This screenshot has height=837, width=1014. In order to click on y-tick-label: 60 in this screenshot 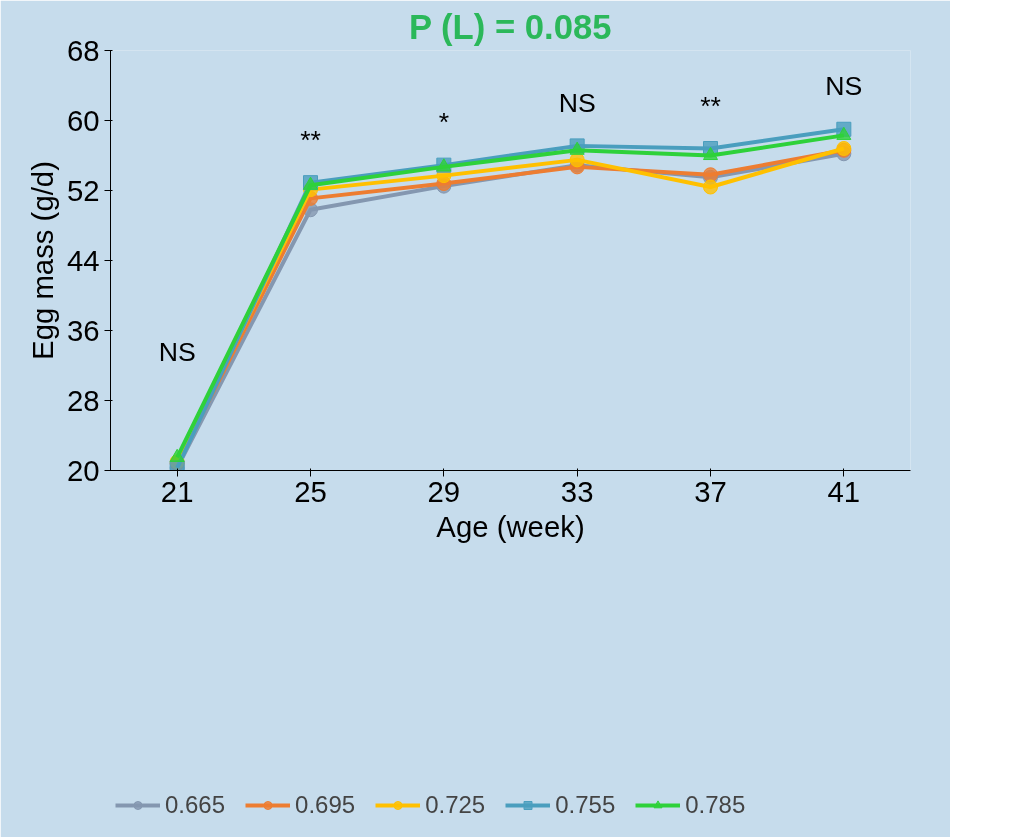, I will do `click(83, 120)`.